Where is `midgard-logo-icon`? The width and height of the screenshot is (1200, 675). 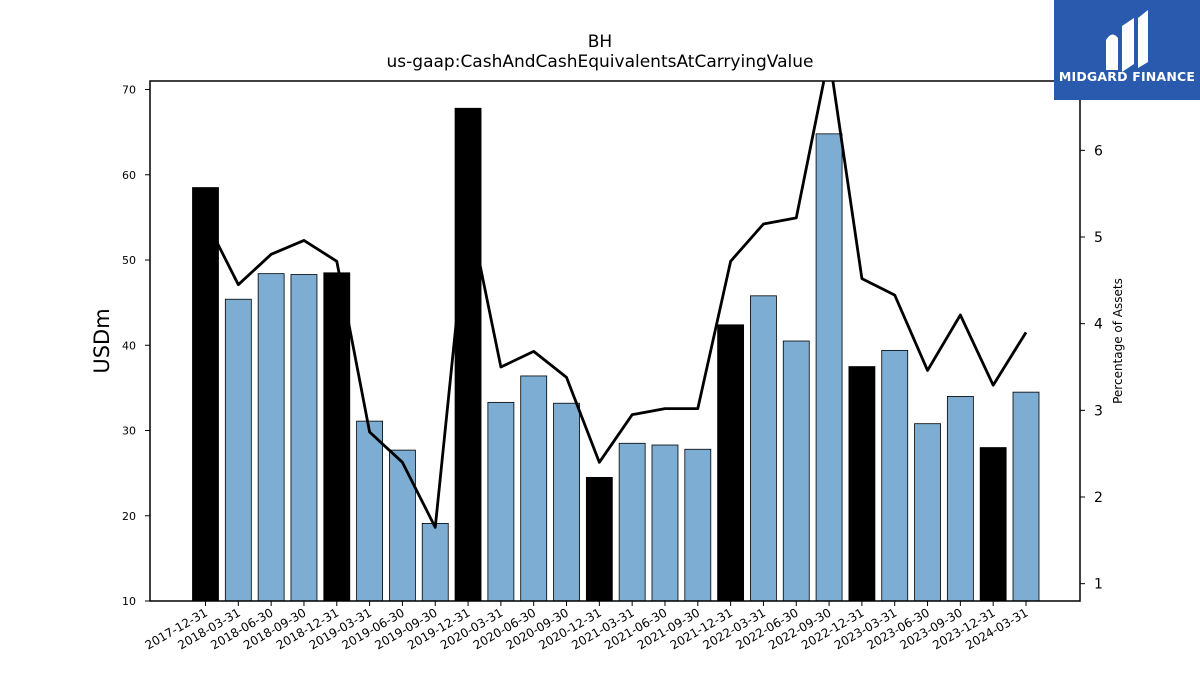 midgard-logo-icon is located at coordinates (1127, 41).